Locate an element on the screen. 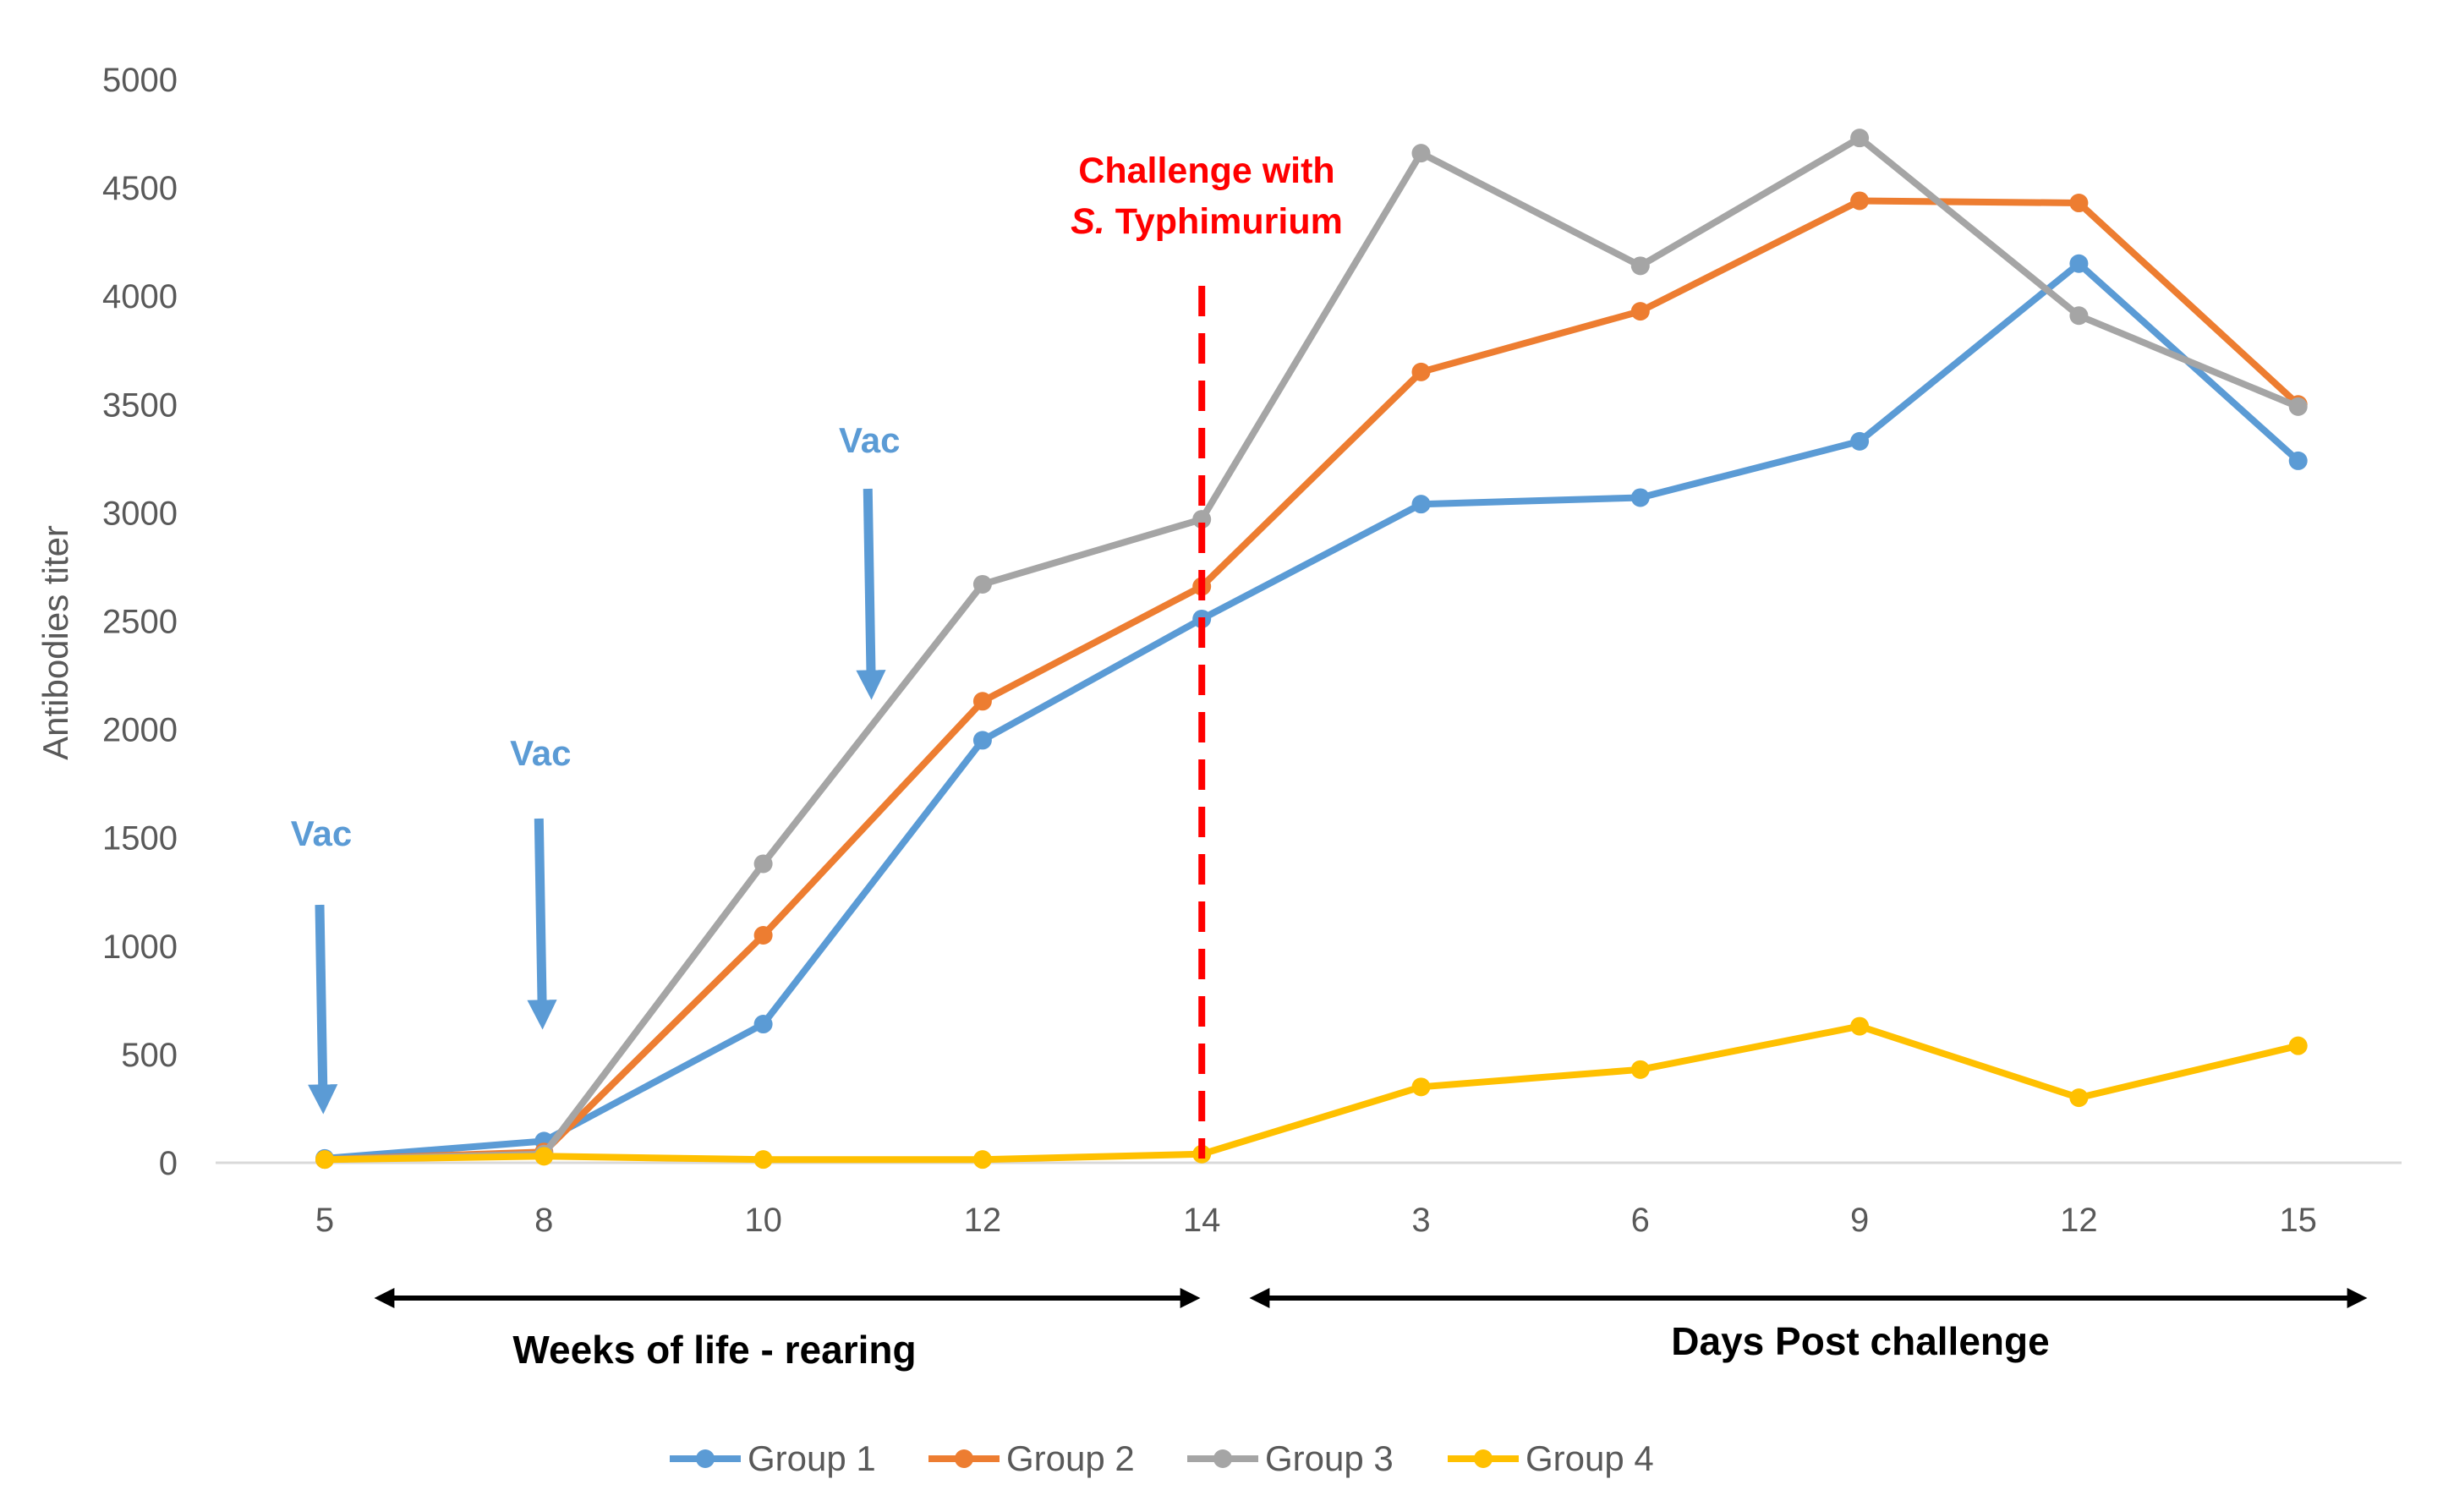 The image size is (2443, 1512). vaccination-annotations: Vac Vac Vac is located at coordinates (595, 767).